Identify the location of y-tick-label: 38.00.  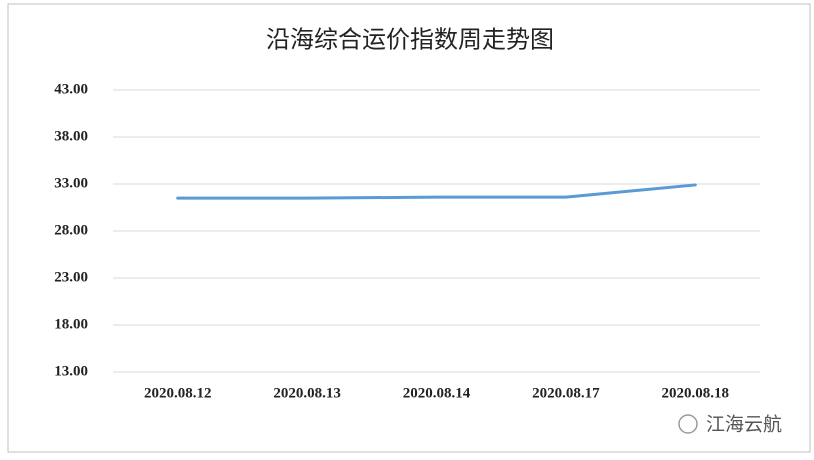
(71, 136).